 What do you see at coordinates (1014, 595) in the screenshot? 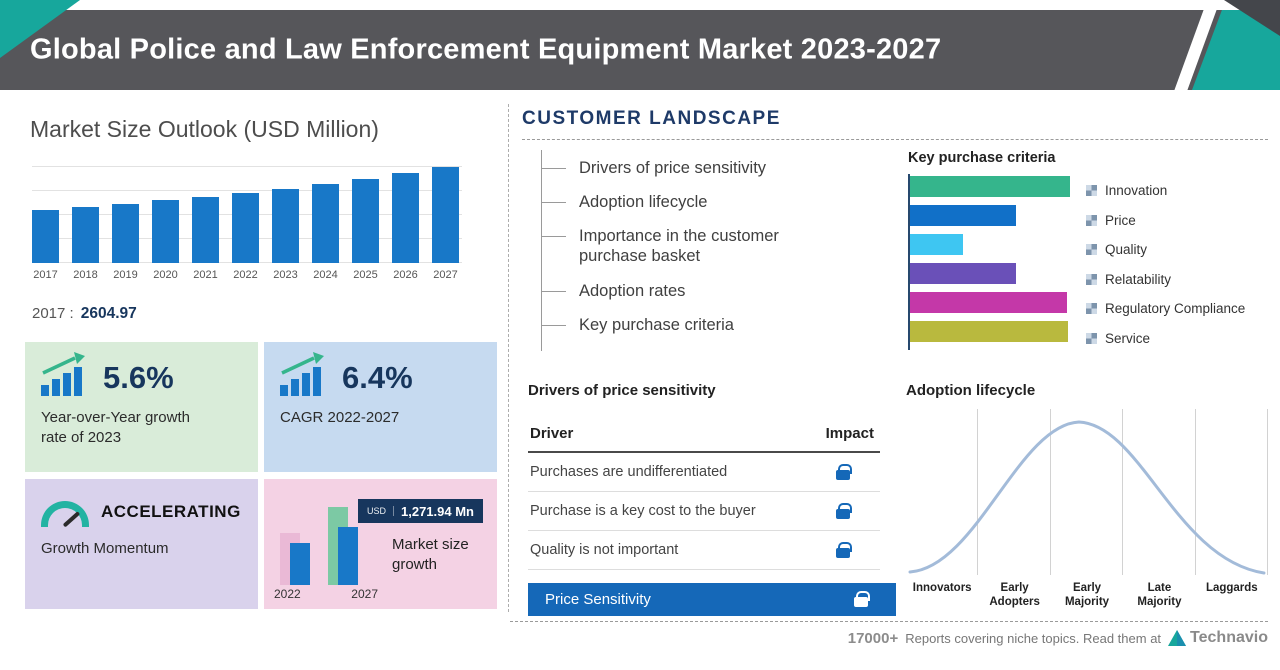
I see `stage-label: Early Adopters` at bounding box center [1014, 595].